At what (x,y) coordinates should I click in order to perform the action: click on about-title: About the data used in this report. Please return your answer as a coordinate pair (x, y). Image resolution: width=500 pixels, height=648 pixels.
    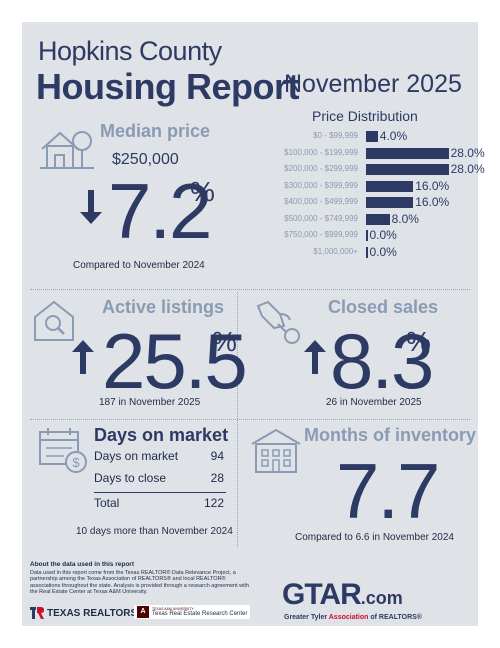
    Looking at the image, I should click on (82, 564).